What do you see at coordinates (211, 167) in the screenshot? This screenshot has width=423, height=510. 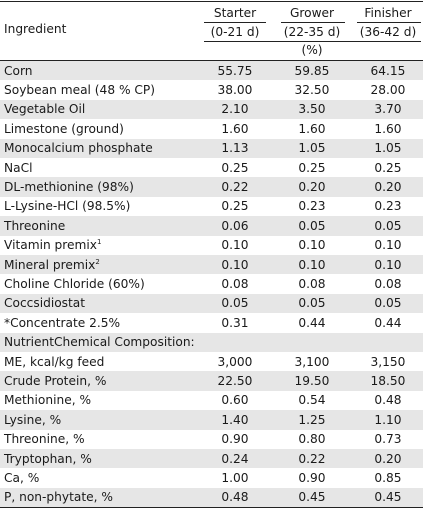 I see `table-row: NaCl 0.25 0.25 0.25` at bounding box center [211, 167].